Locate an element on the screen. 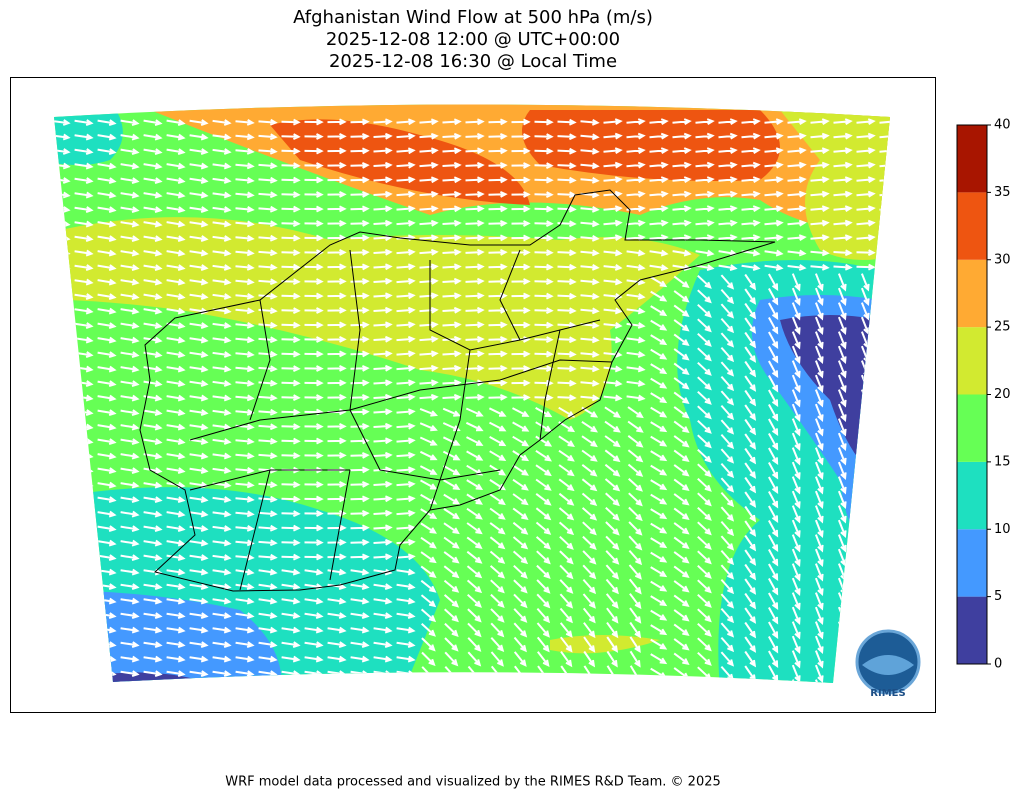 This screenshot has width=1021, height=799. title-line: 2025-12-08 12:00 @ UTC+00:00 is located at coordinates (473, 39).